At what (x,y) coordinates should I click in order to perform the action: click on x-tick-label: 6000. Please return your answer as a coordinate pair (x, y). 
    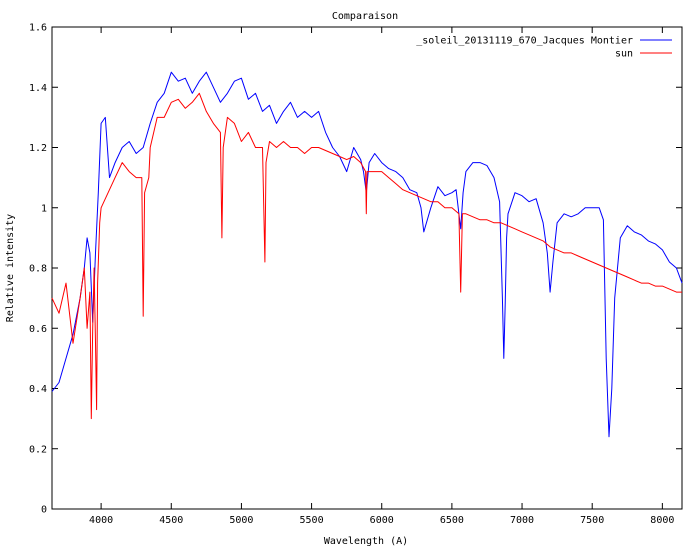
    Looking at the image, I should click on (382, 520).